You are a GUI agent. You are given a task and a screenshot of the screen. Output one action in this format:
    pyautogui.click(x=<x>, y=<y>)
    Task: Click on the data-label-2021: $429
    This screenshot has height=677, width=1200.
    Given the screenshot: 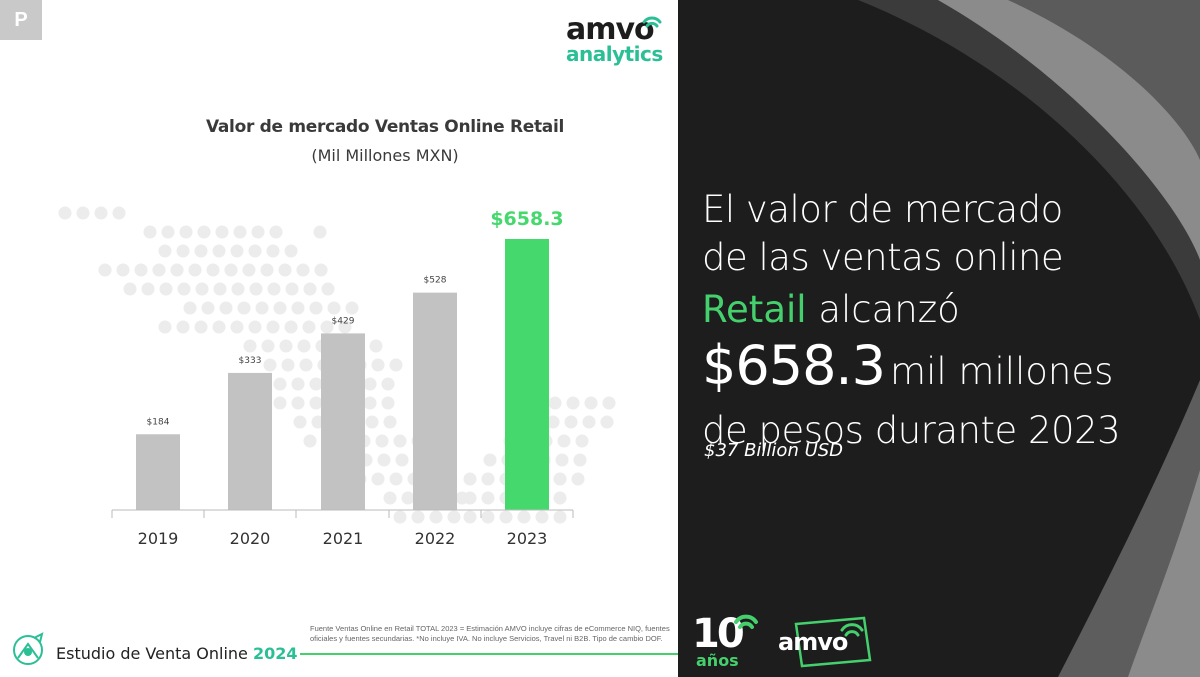 What is the action you would take?
    pyautogui.click(x=343, y=321)
    